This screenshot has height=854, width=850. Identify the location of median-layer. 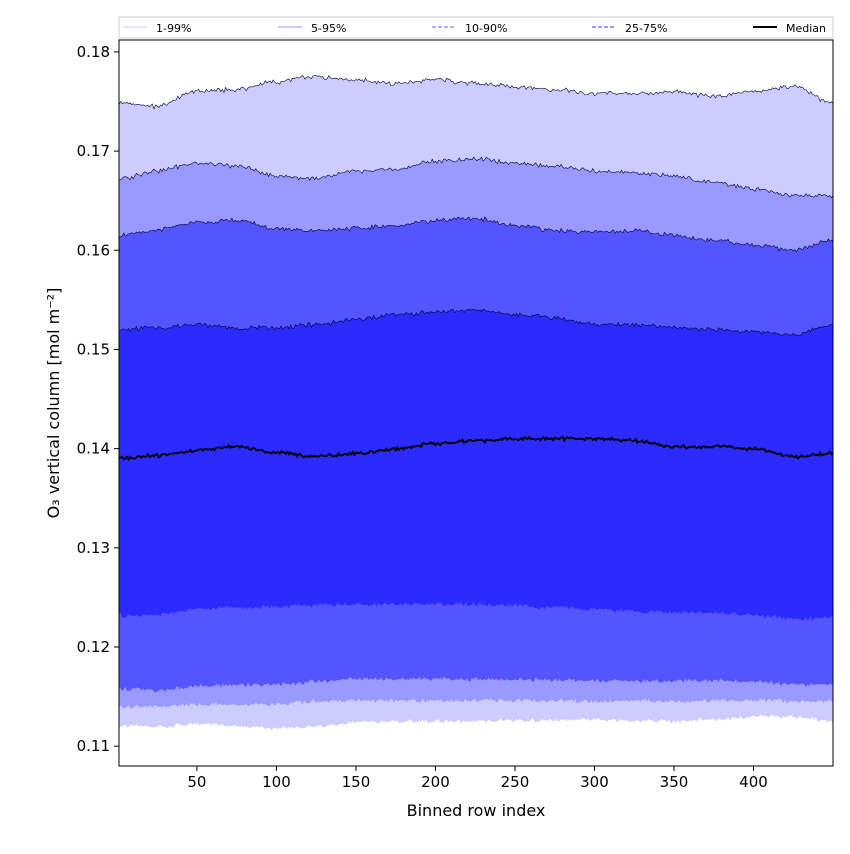
(476, 448).